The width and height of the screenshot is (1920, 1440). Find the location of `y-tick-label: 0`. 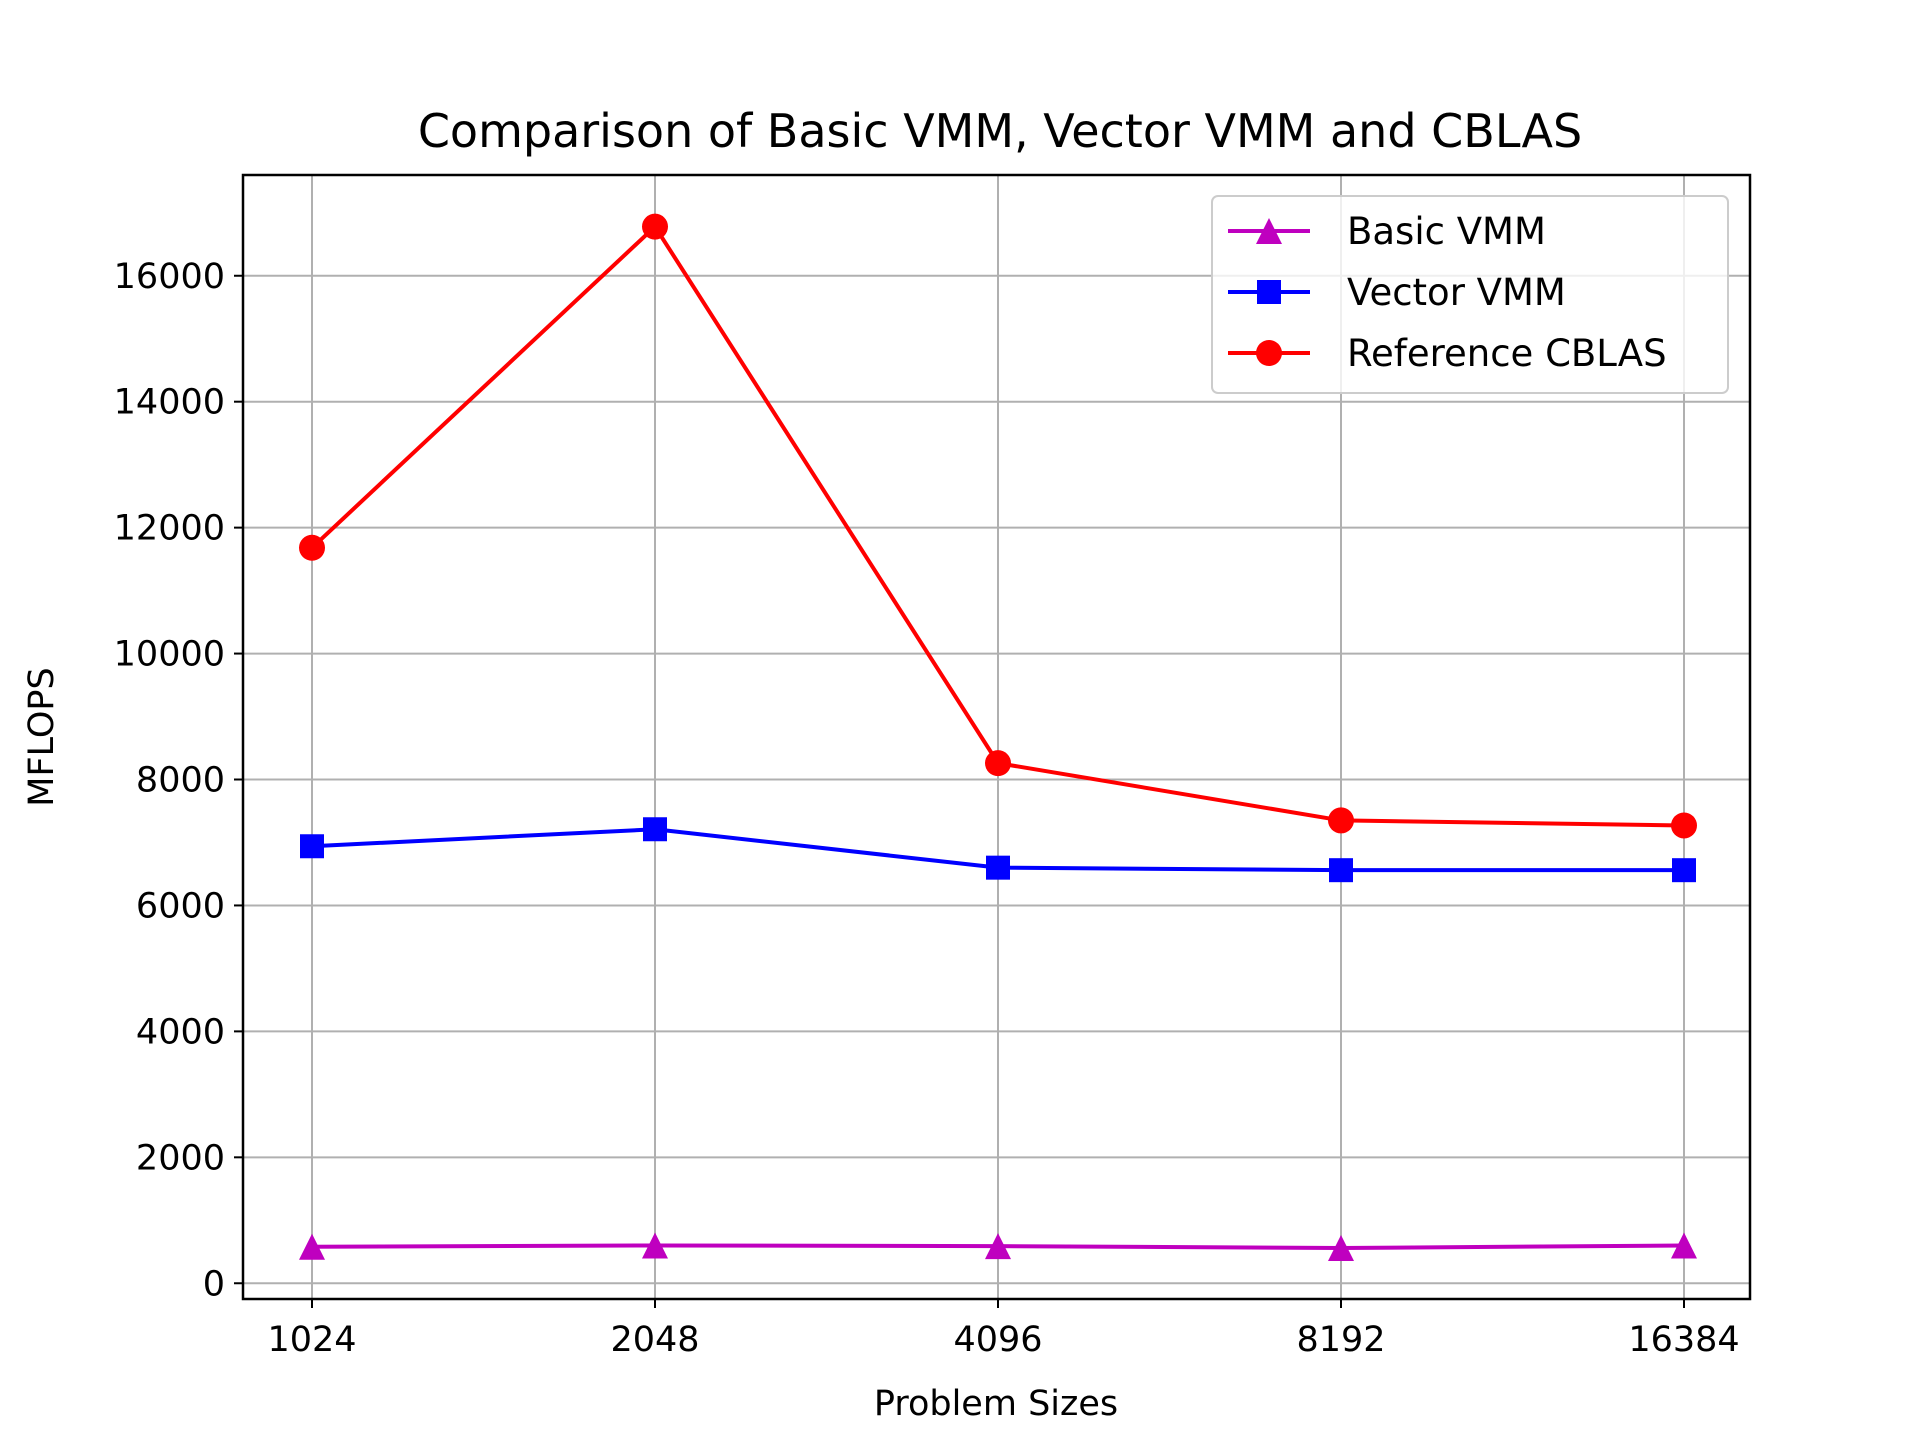

y-tick-label: 0 is located at coordinates (214, 1284).